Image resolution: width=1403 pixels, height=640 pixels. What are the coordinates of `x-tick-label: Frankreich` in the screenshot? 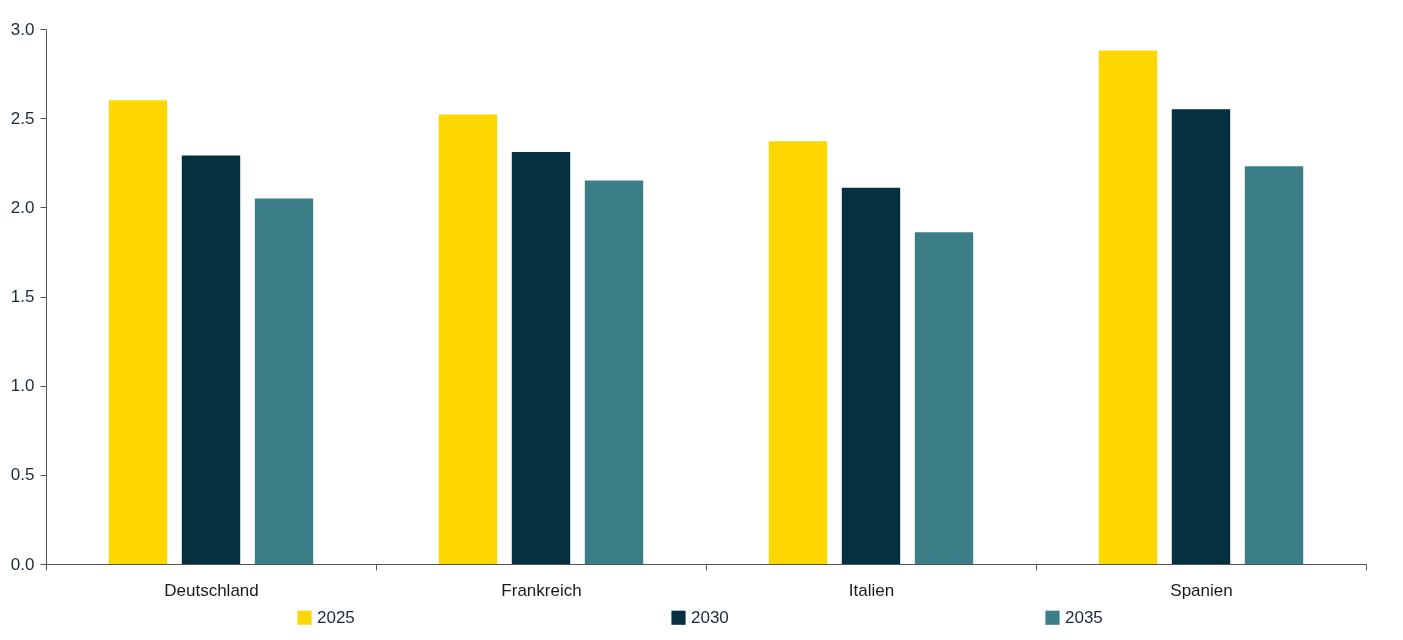 It's located at (541, 590).